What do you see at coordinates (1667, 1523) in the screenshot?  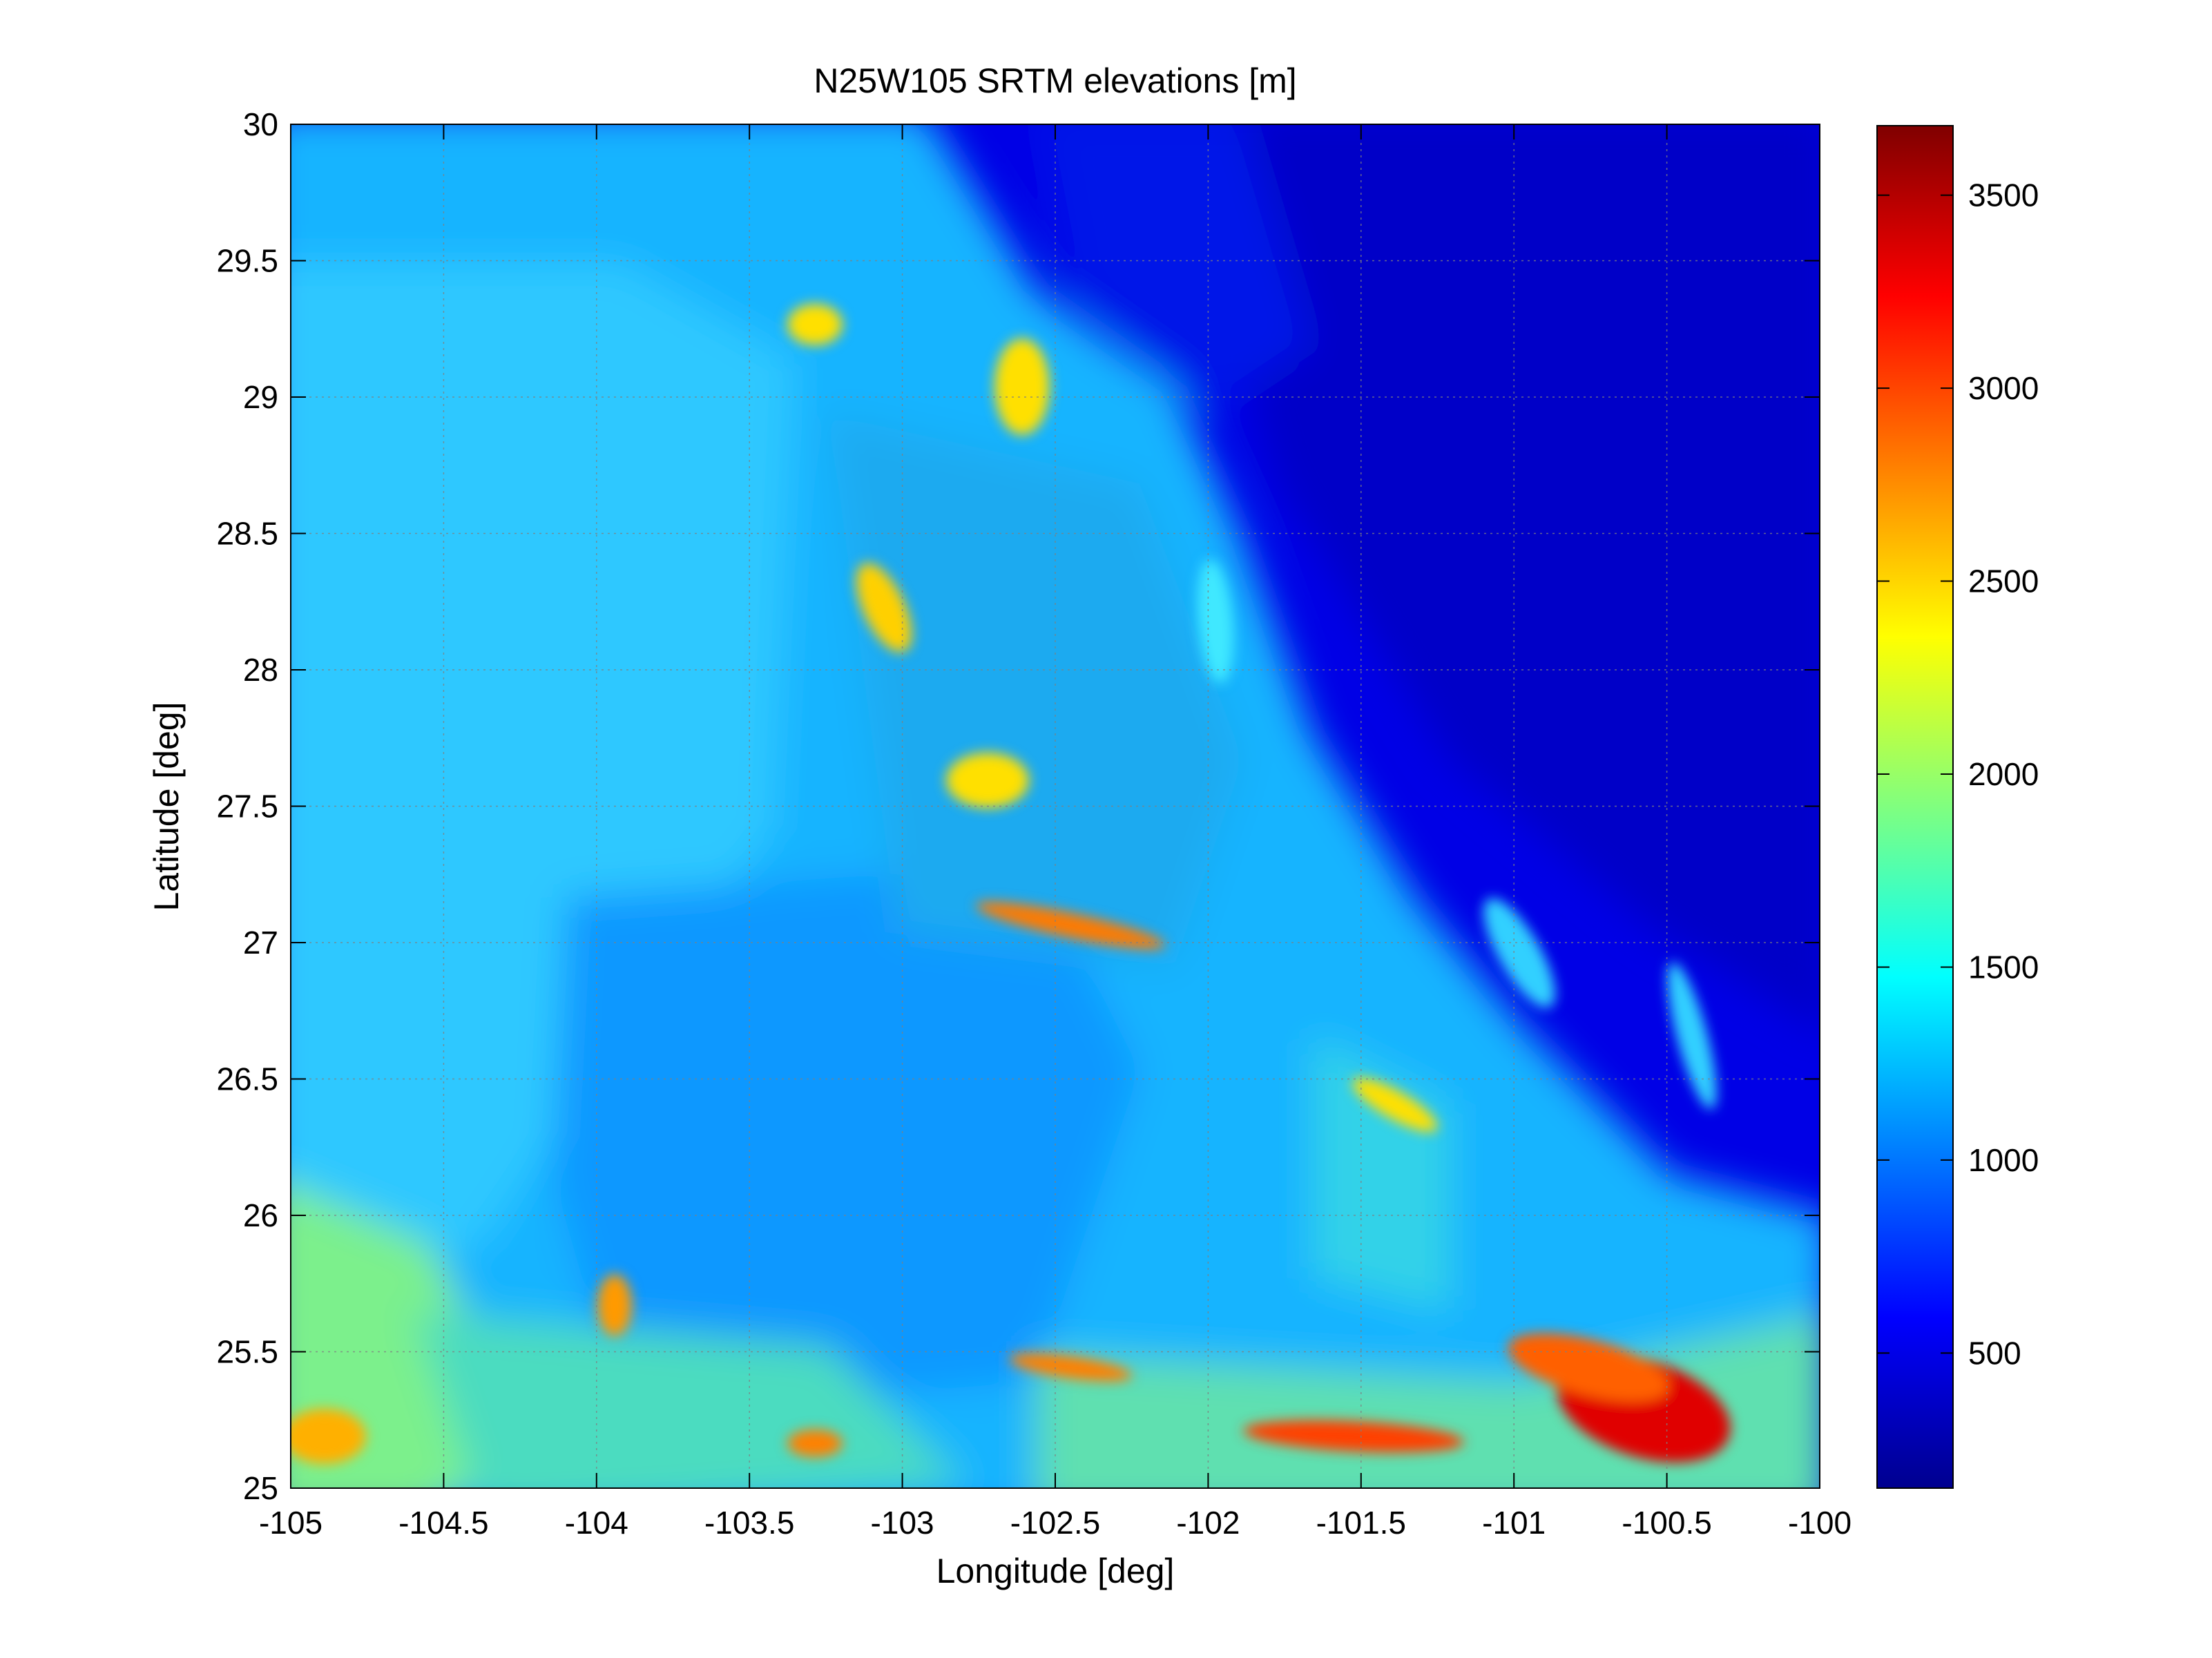 I see `x-tick-label: -100.5` at bounding box center [1667, 1523].